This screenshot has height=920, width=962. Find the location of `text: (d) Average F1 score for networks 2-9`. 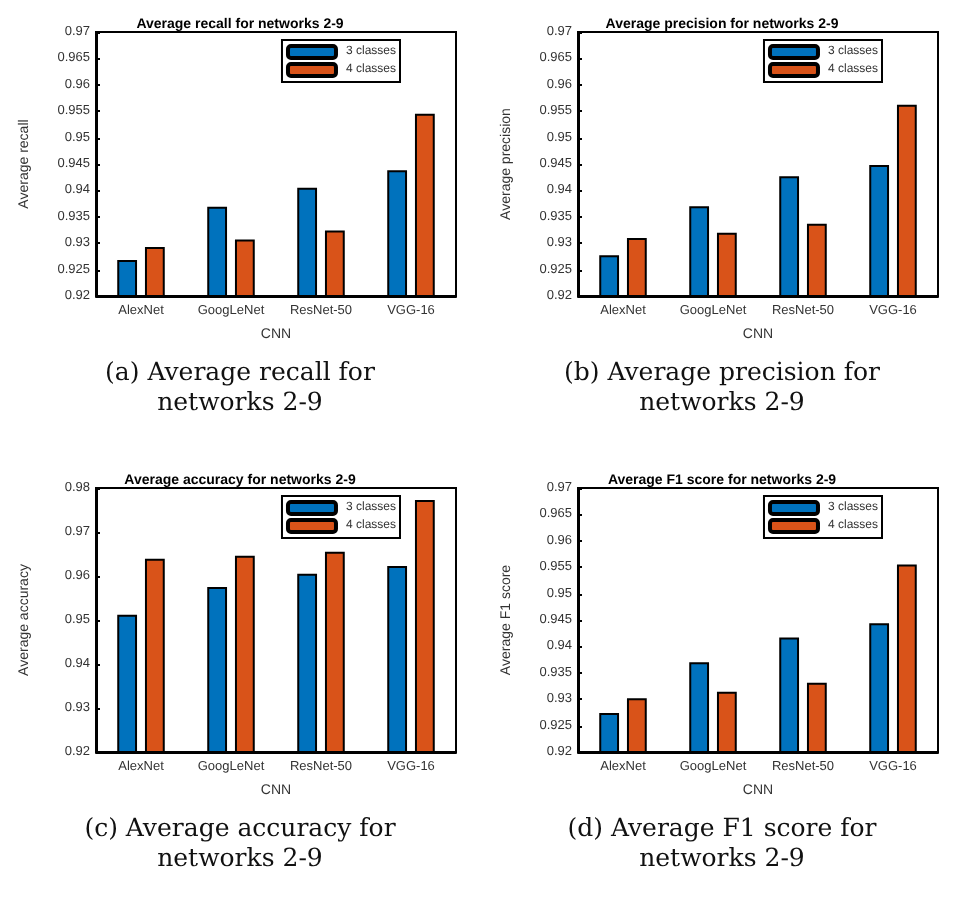

text: (d) Average F1 score for networks 2-9 is located at coordinates (722, 842).